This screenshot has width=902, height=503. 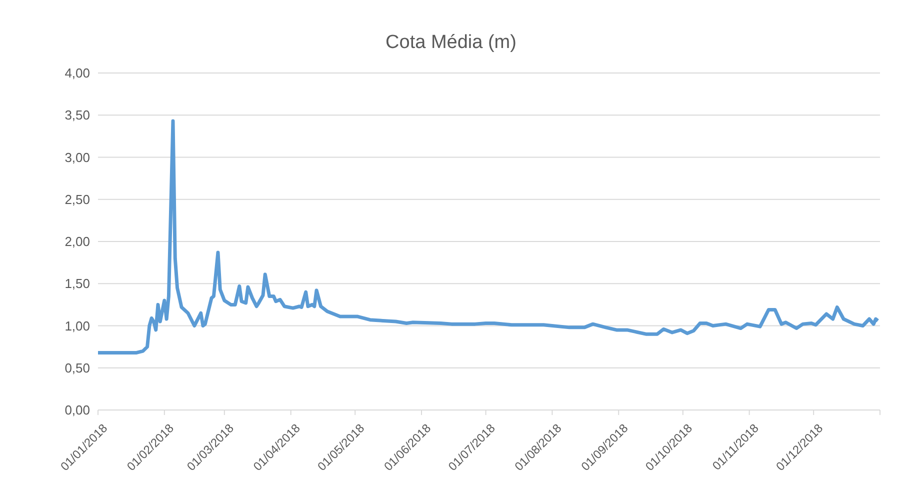 I want to click on y-tick-label: 0,00, so click(x=77, y=410).